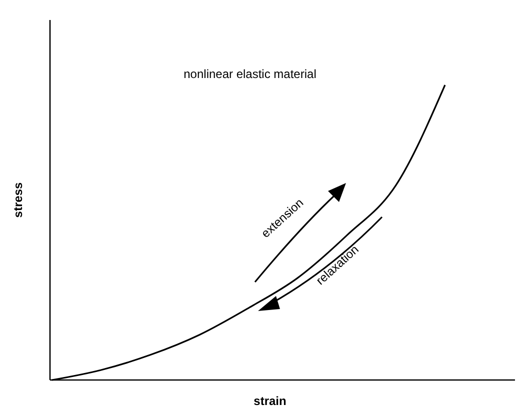  I want to click on text: nonlinear elastic material, so click(250, 74).